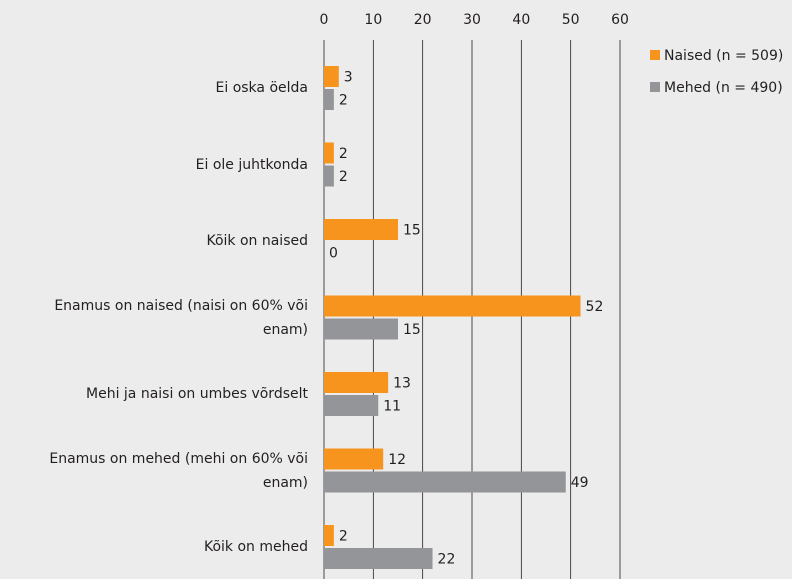 The image size is (792, 579). Describe the element at coordinates (423, 20) in the screenshot. I see `x-tick-label: 20` at that location.